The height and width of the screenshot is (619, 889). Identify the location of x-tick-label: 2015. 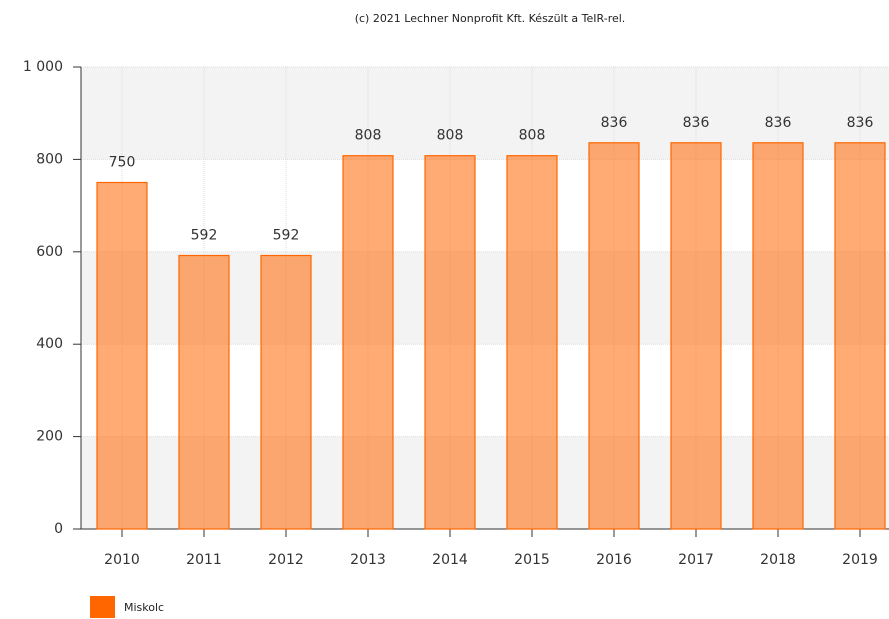
(532, 560).